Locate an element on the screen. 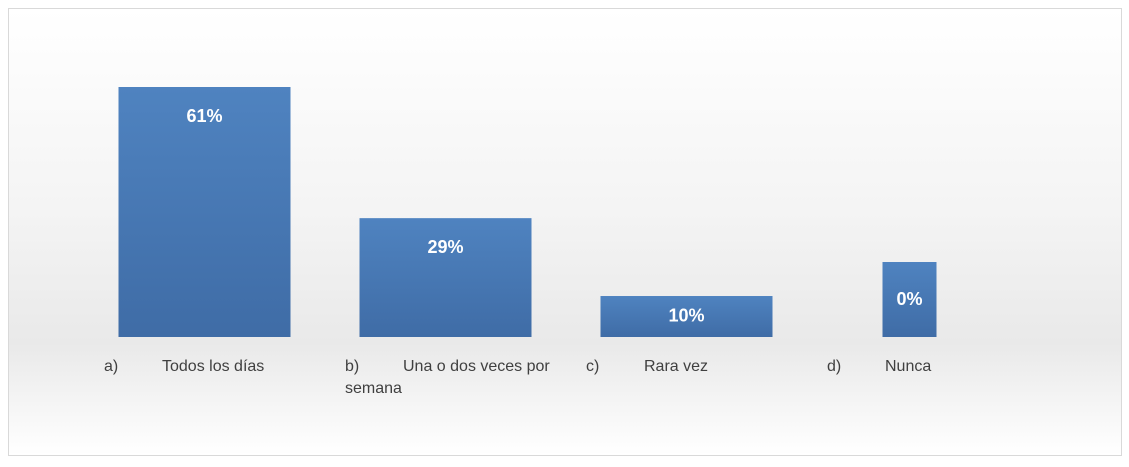 This screenshot has width=1129, height=467. data-label: 29% is located at coordinates (445, 247).